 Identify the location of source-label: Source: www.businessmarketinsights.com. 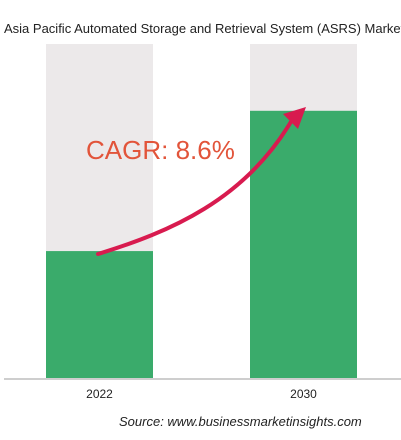
(240, 421).